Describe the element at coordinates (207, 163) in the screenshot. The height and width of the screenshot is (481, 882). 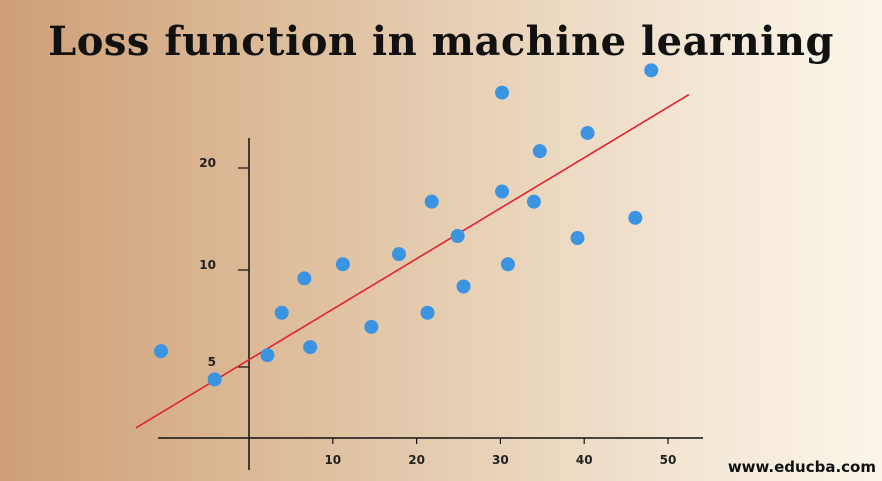
I see `y-tick-label: 20` at that location.